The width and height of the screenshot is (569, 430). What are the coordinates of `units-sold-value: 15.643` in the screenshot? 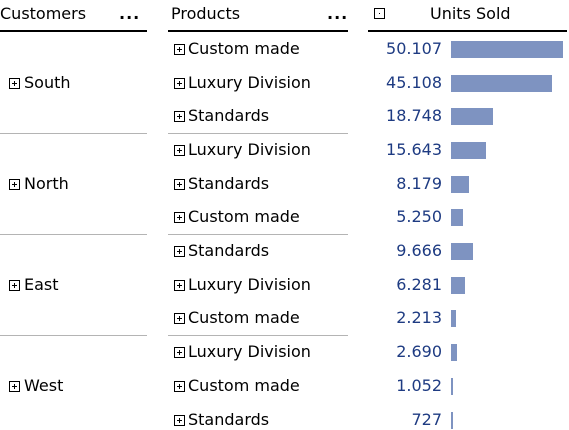 It's located at (414, 149).